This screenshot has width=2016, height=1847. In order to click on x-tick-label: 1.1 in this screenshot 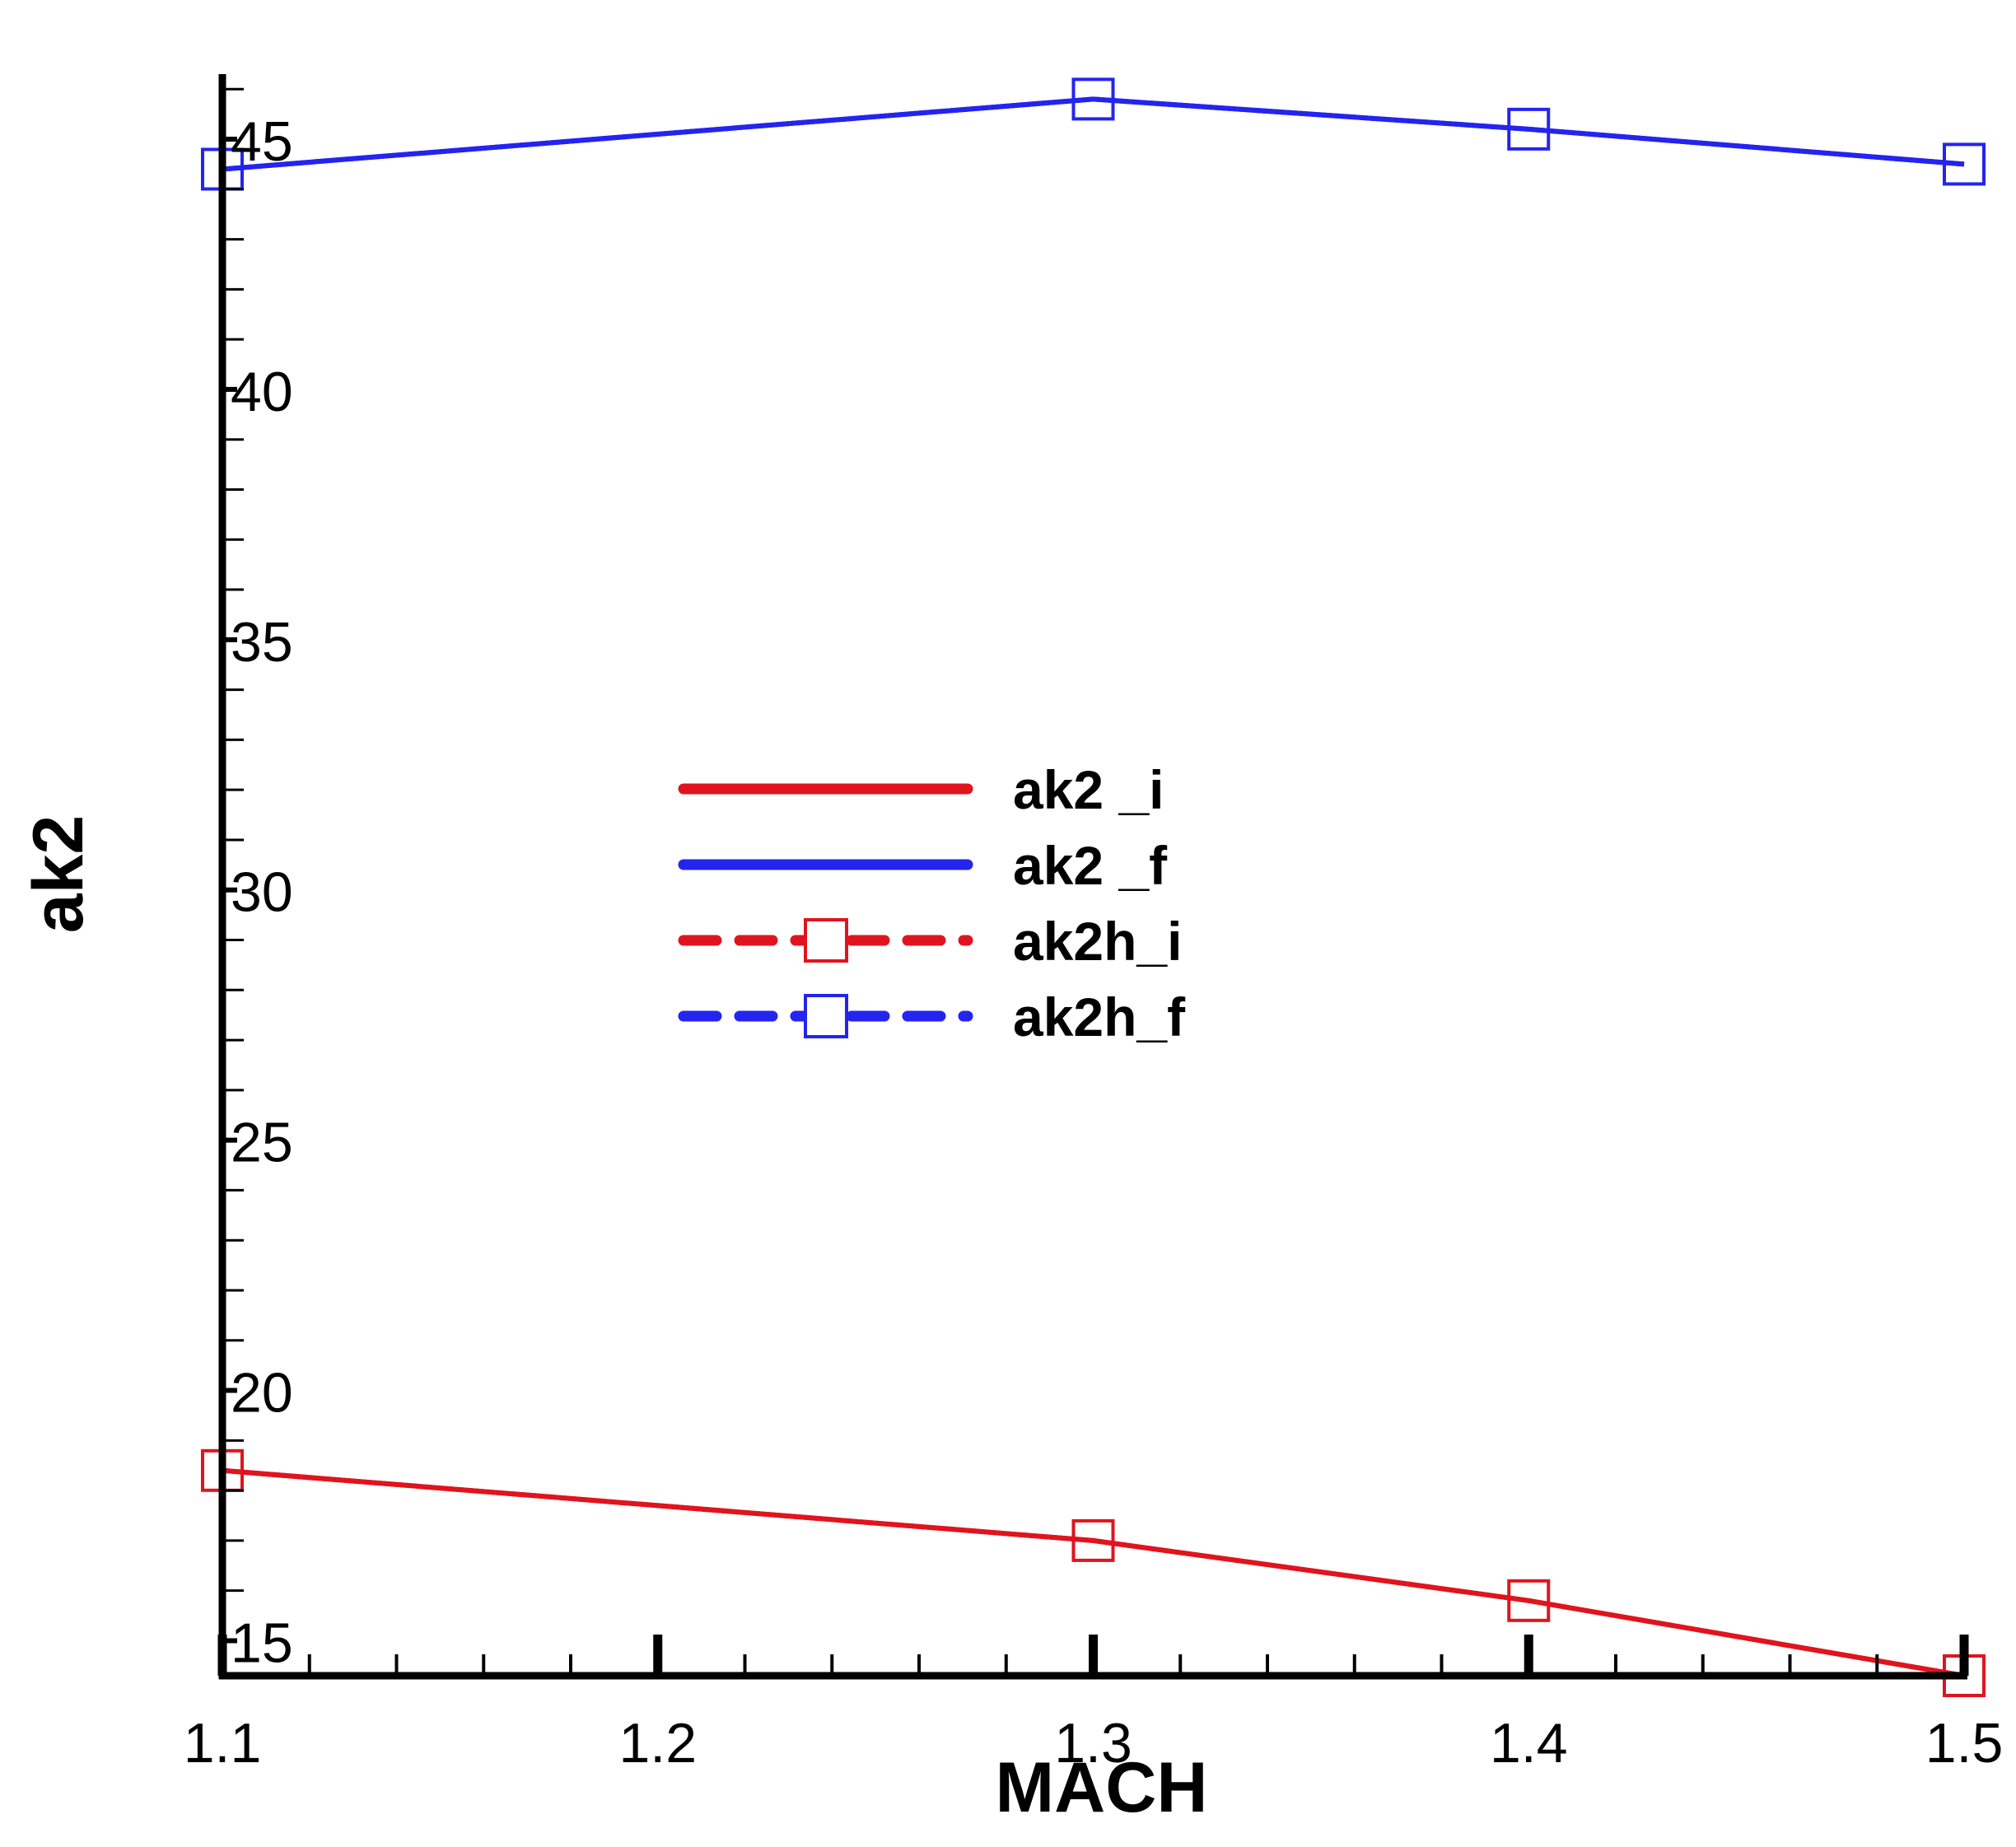, I will do `click(223, 1744)`.